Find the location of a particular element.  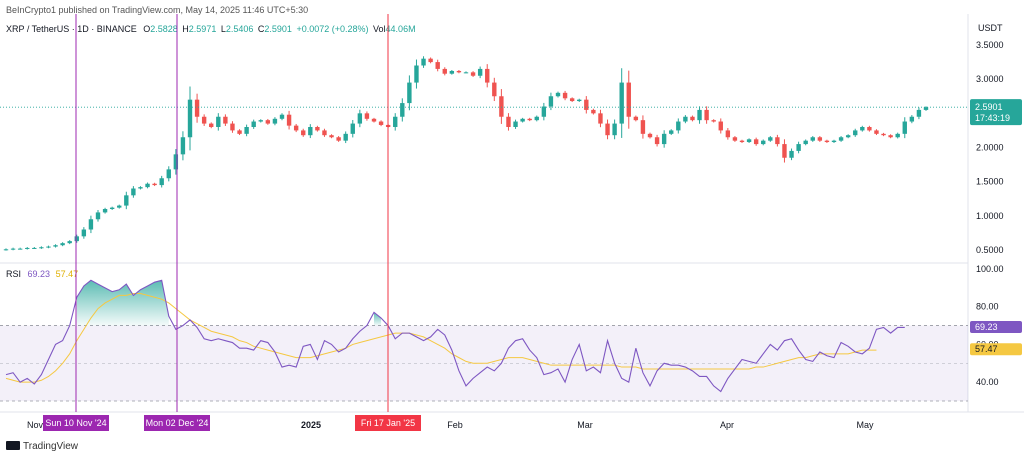

legend-low: 2.5406 is located at coordinates (239, 29).